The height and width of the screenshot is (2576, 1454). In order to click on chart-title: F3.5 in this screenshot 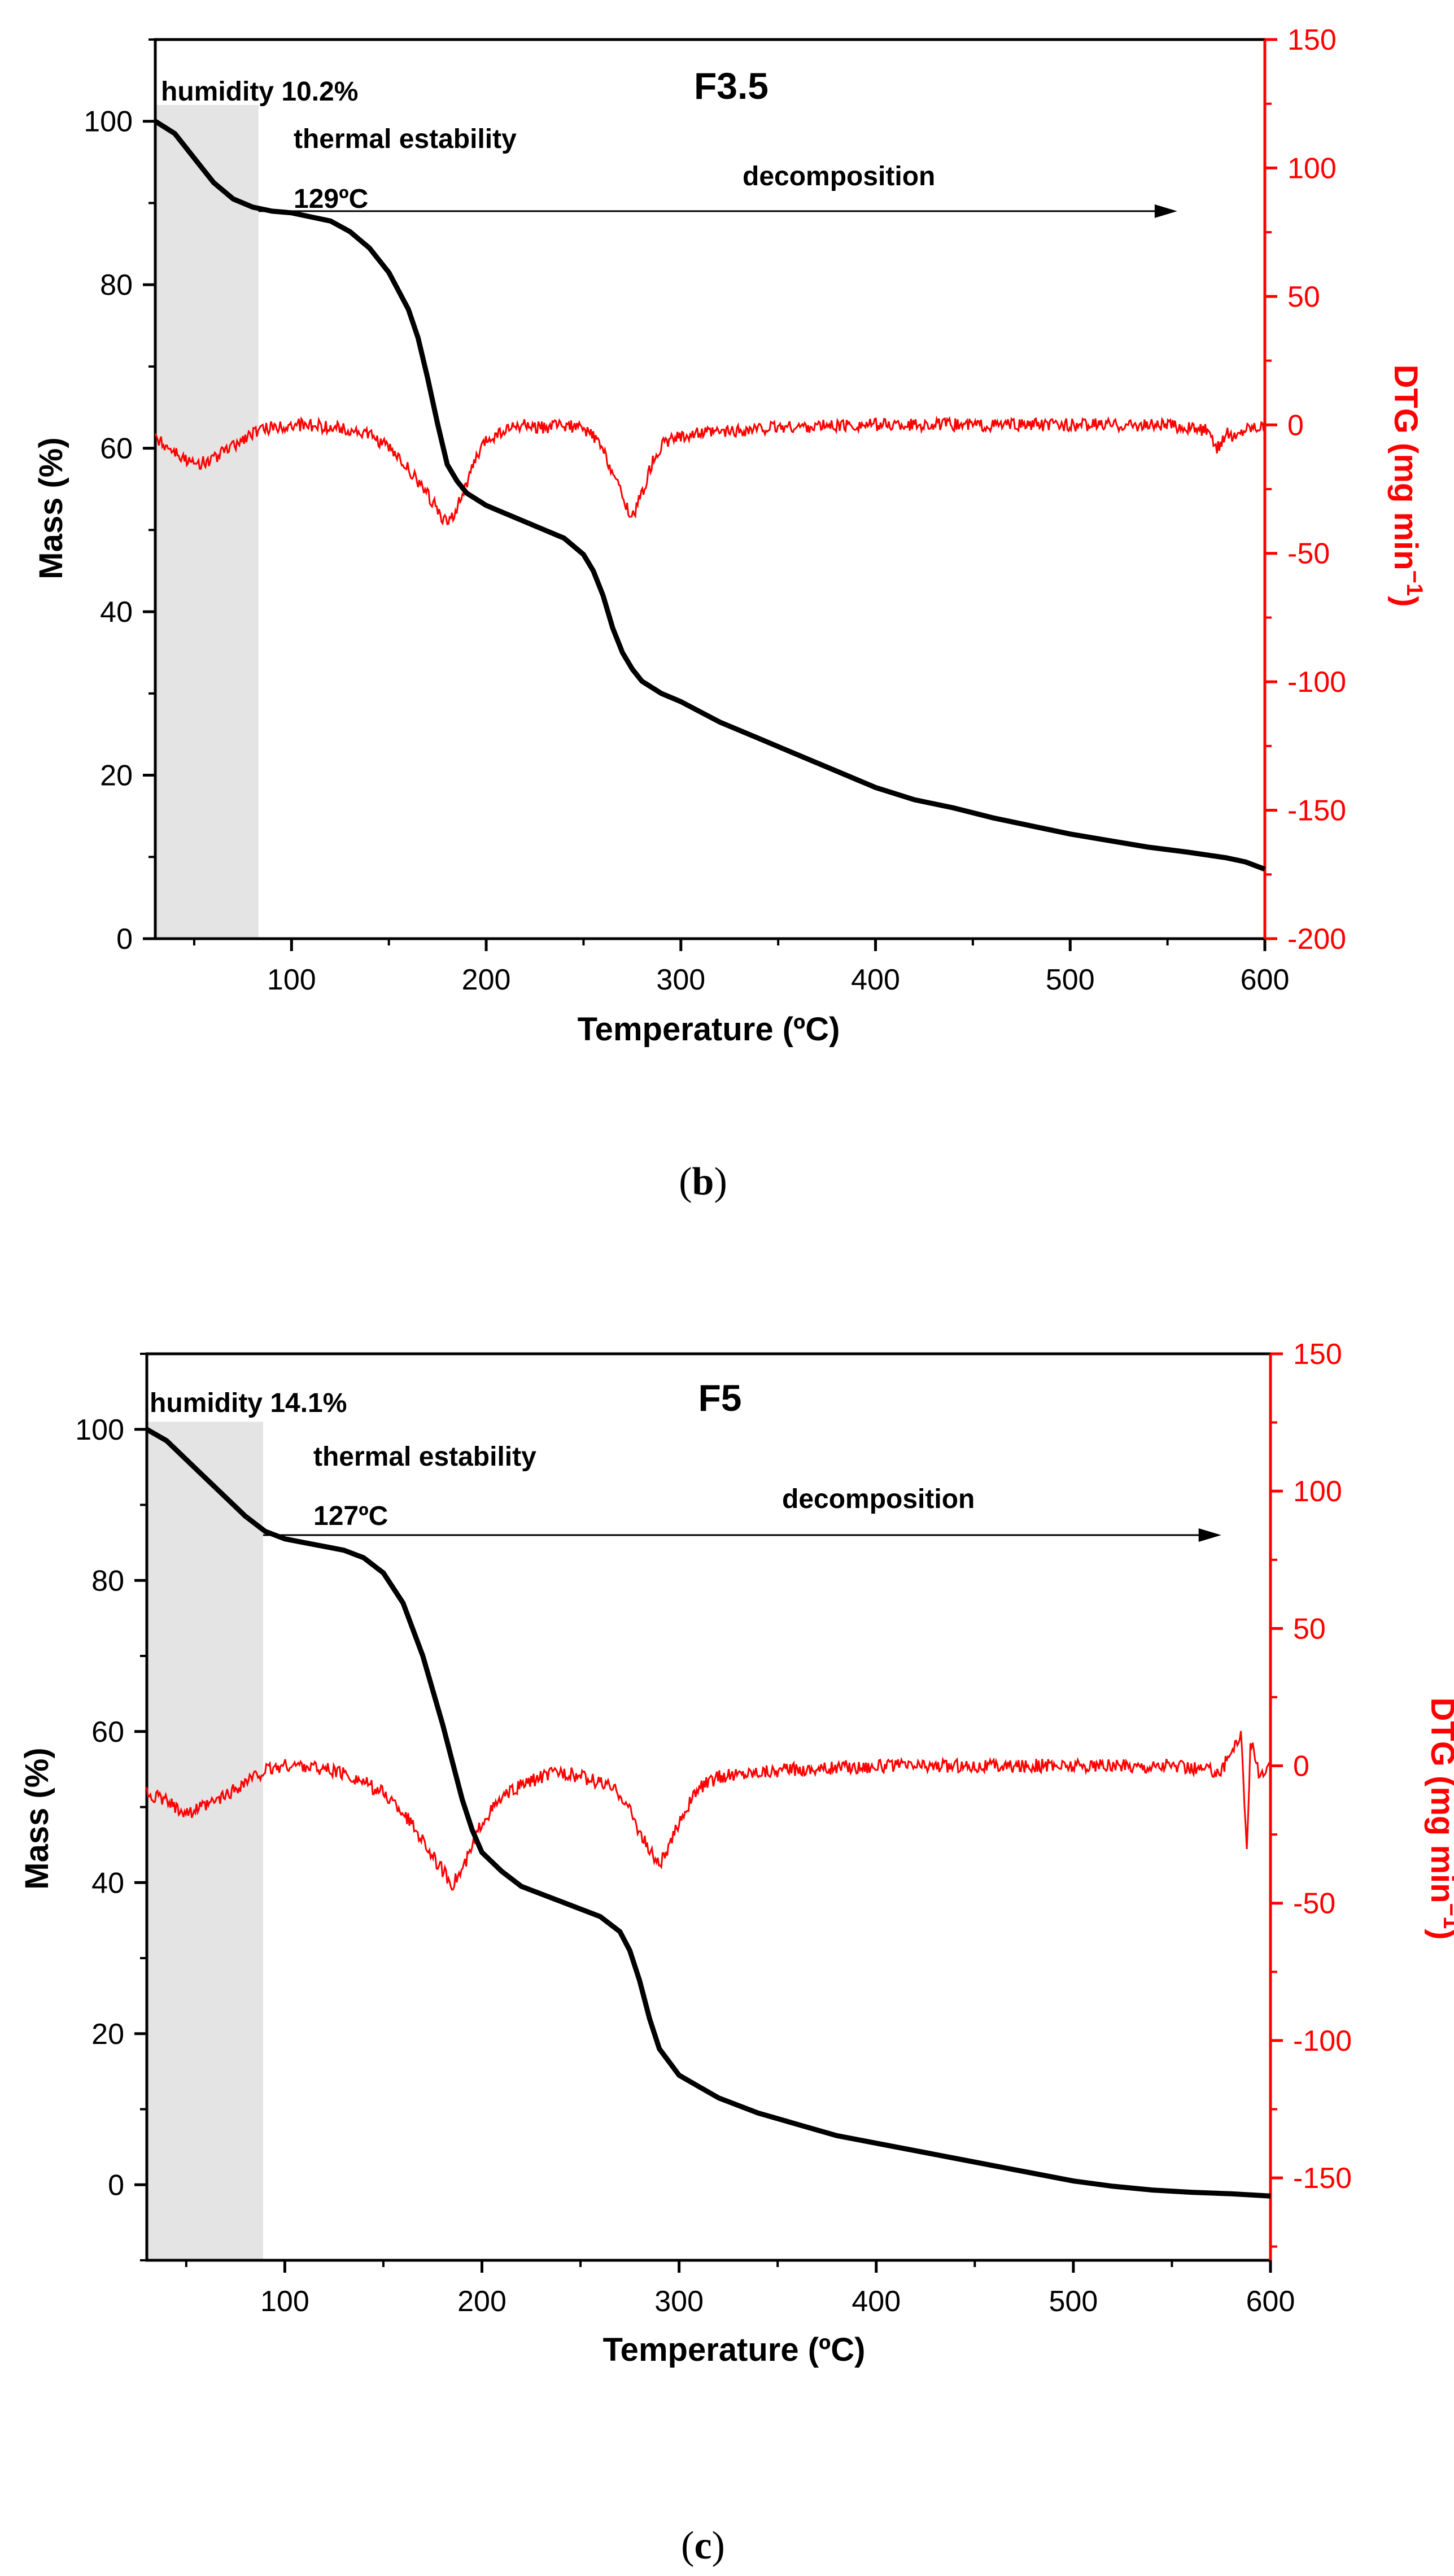, I will do `click(732, 86)`.